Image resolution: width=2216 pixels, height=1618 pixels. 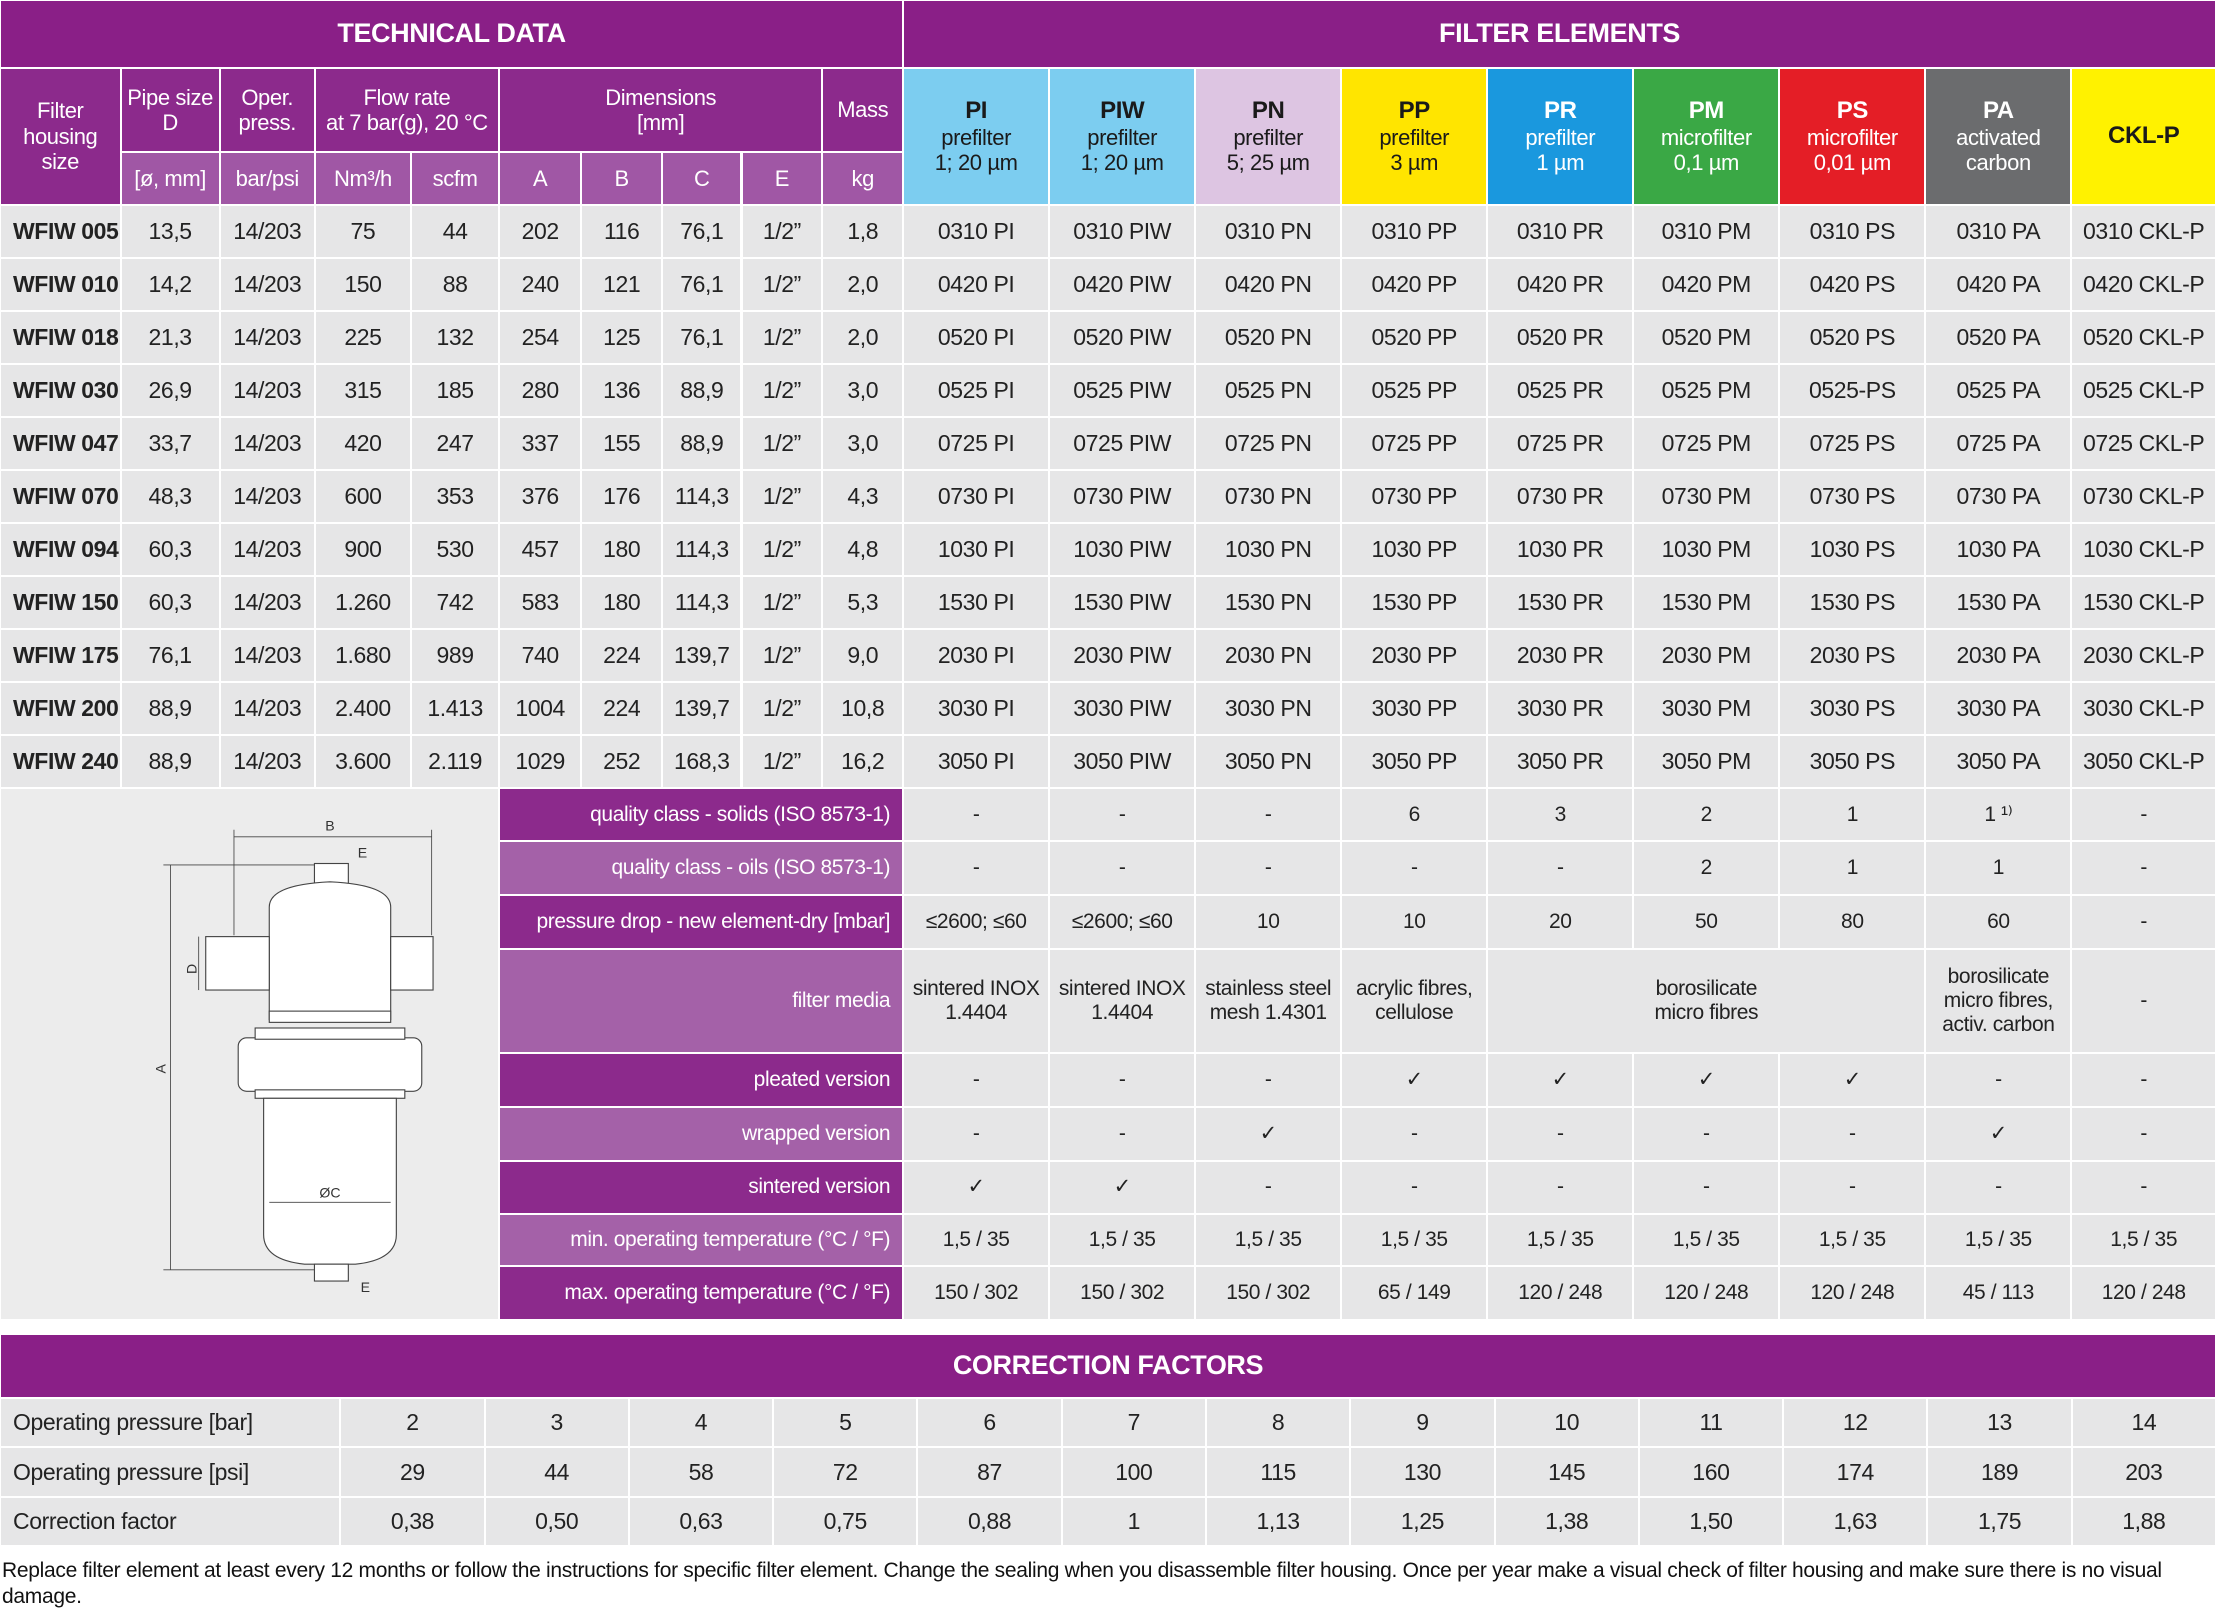 What do you see at coordinates (1852, 337) in the screenshot?
I see `element-code: 0520 PS` at bounding box center [1852, 337].